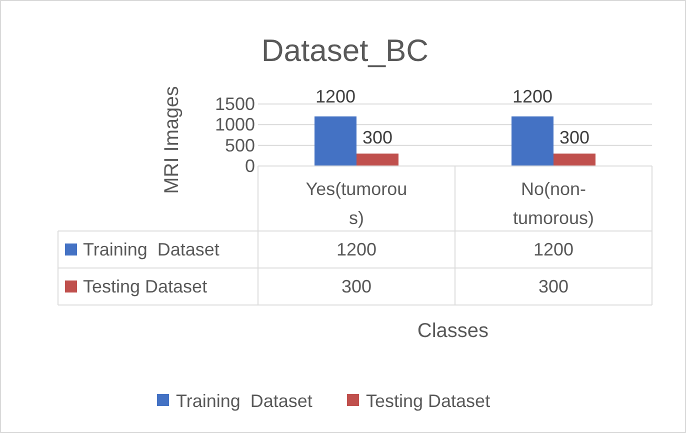 Image resolution: width=686 pixels, height=433 pixels. Describe the element at coordinates (145, 286) in the screenshot. I see `legend-label: Testing Dataset` at that location.